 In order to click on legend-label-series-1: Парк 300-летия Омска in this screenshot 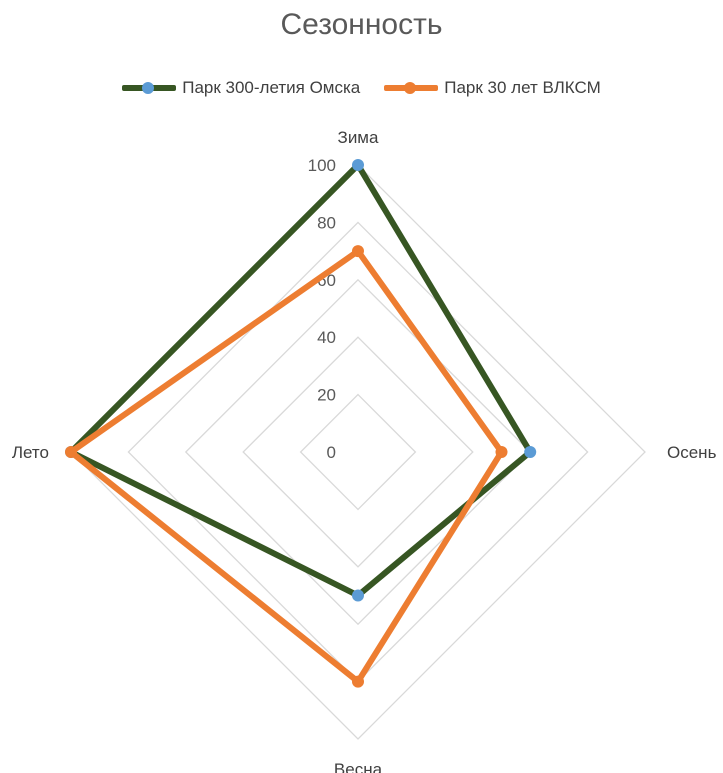, I will do `click(271, 87)`.